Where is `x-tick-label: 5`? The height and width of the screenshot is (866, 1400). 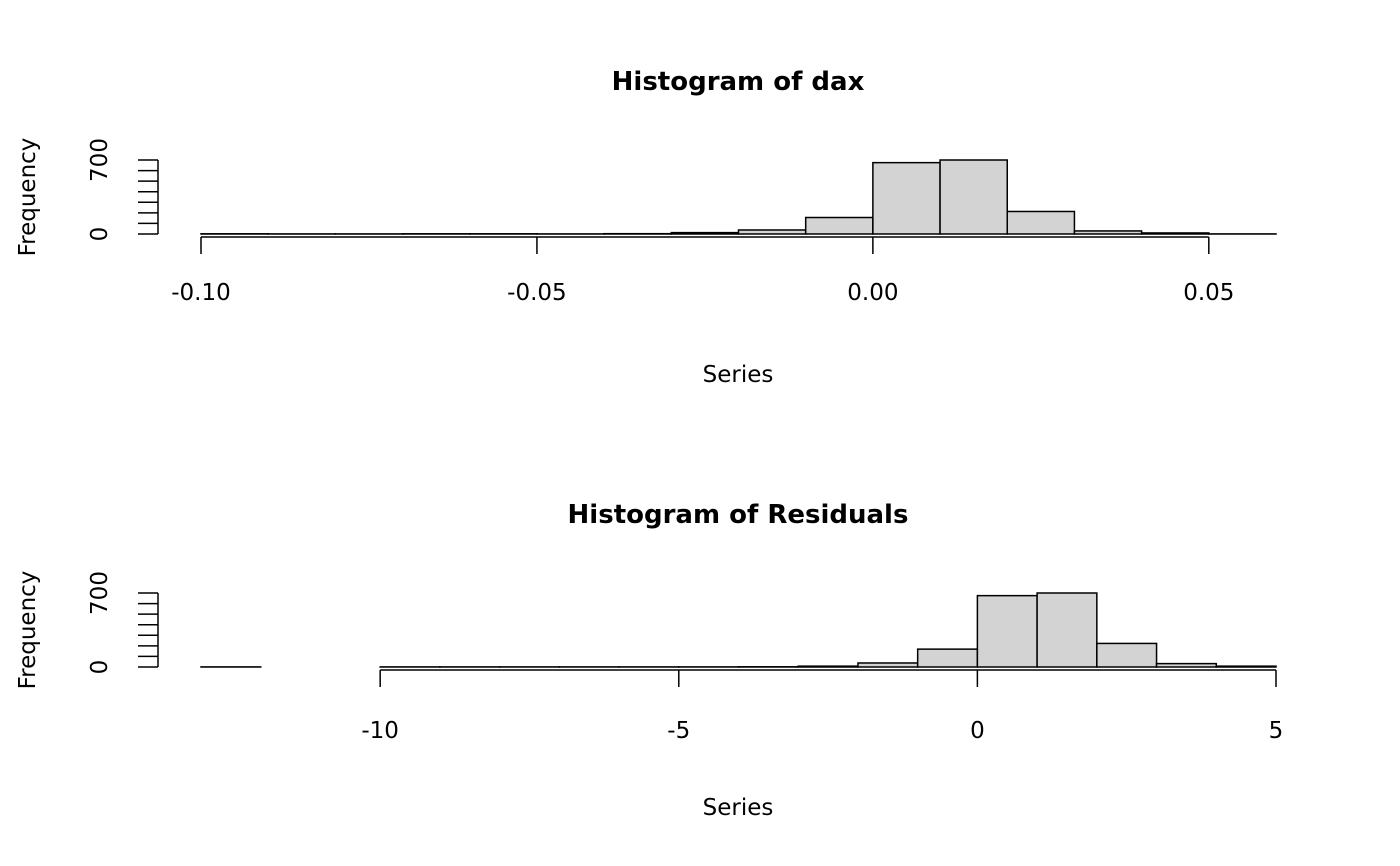 x-tick-label: 5 is located at coordinates (1276, 731).